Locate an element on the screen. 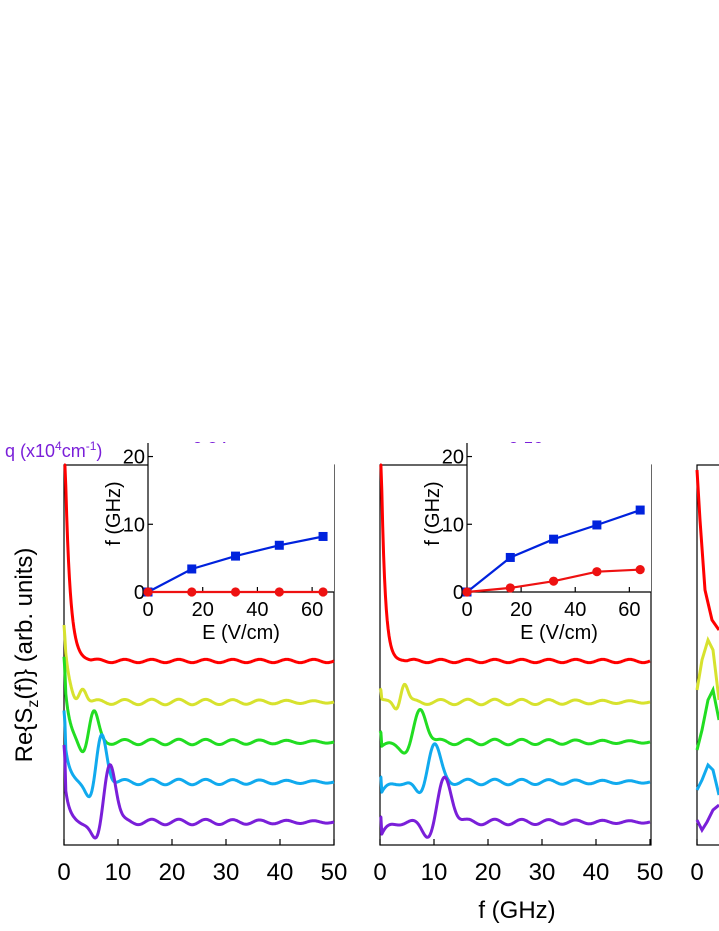 The image size is (719, 931). q-label-close: ) is located at coordinates (99, 451).